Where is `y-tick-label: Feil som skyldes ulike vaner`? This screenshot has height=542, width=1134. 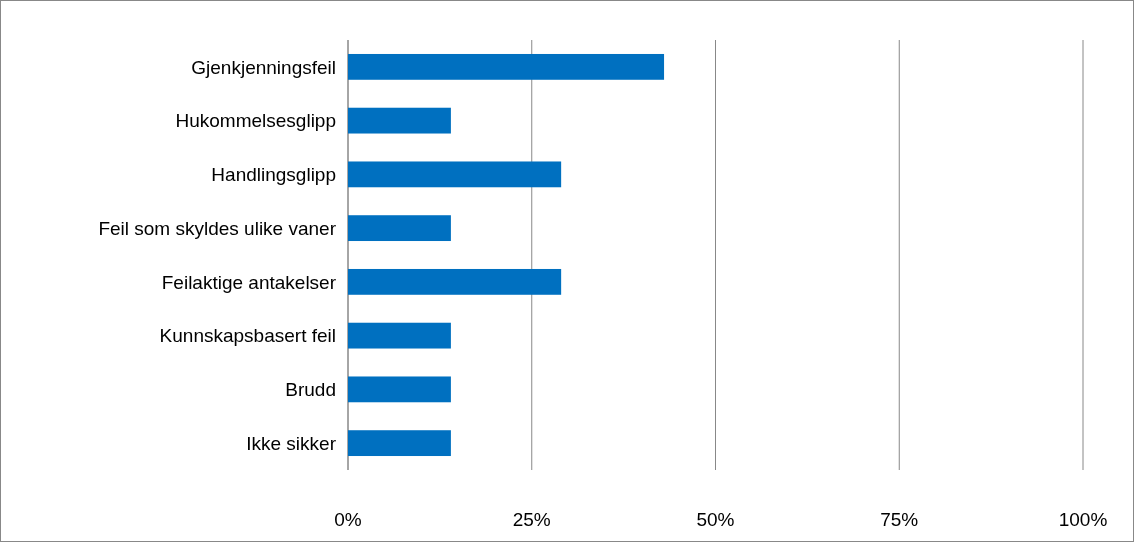
y-tick-label: Feil som skyldes ulike vaner is located at coordinates (217, 228).